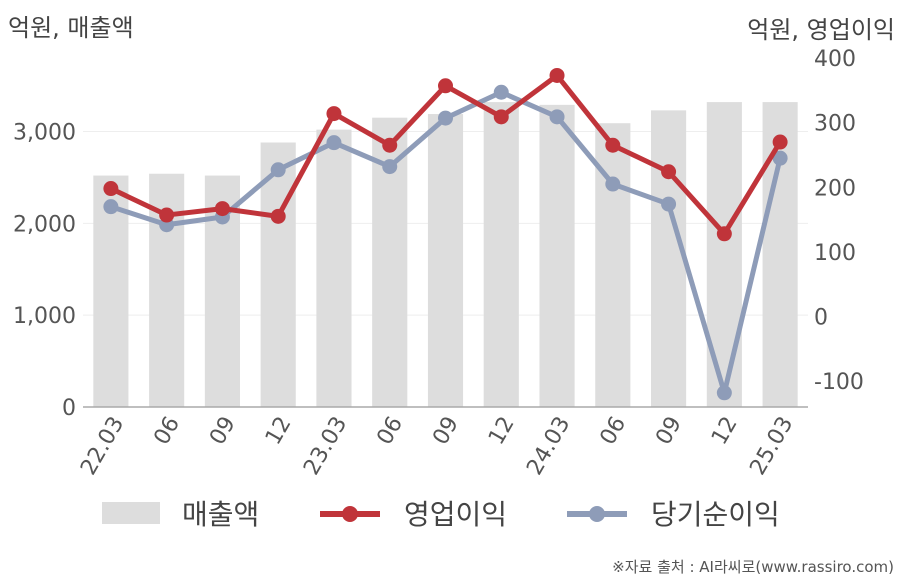 Image resolution: width=908 pixels, height=580 pixels. Describe the element at coordinates (502, 431) in the screenshot. I see `x-tick-label-7: 12` at that location.